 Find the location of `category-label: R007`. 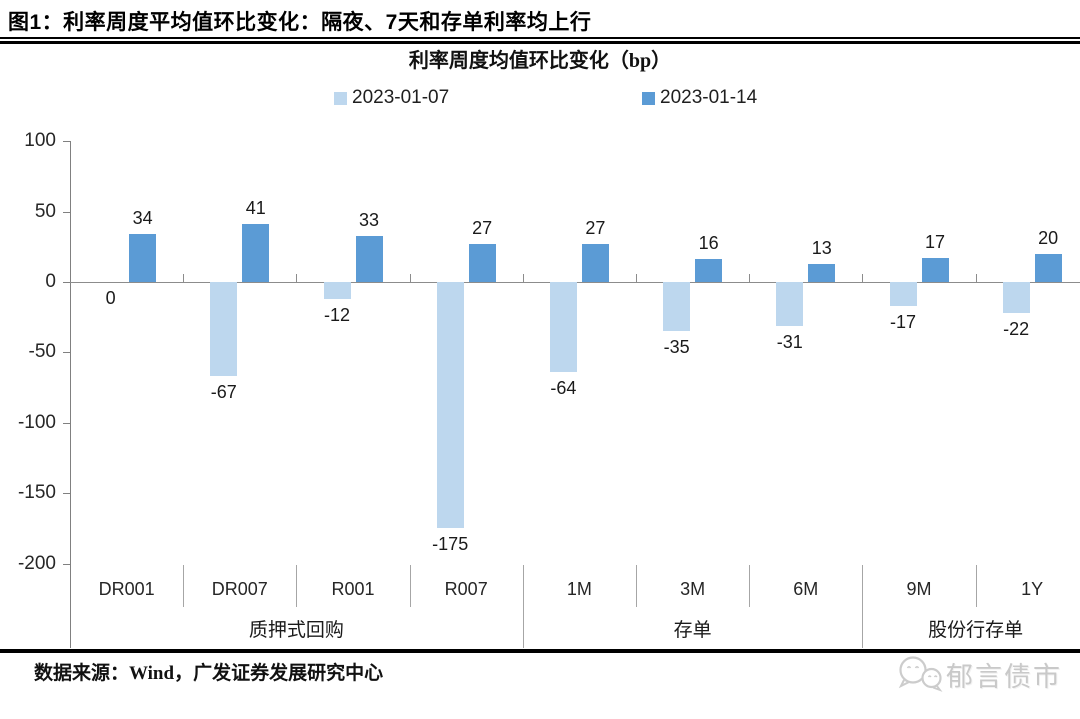

category-label: R007 is located at coordinates (466, 589).